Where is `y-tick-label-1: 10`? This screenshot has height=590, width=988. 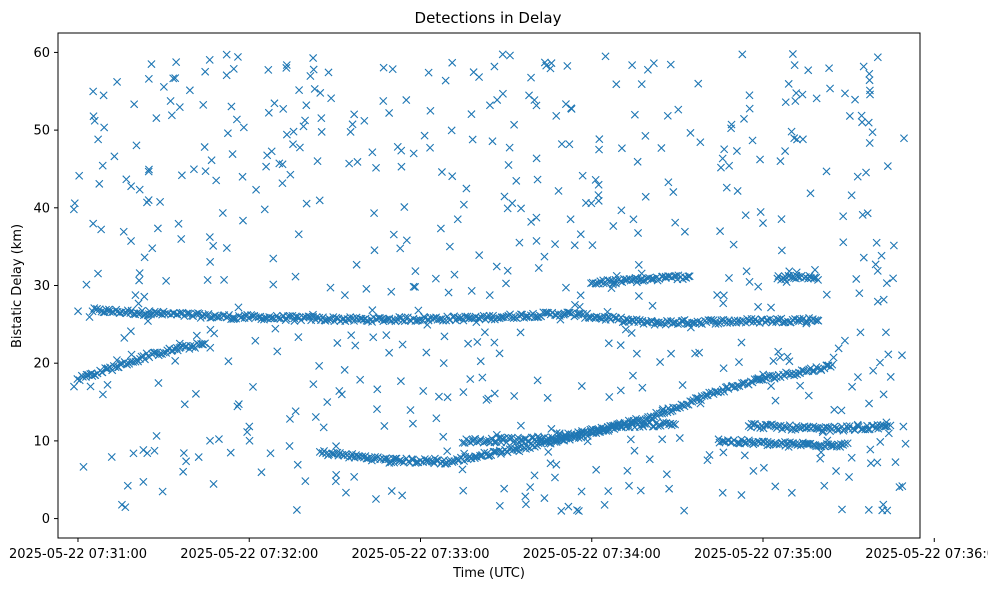 y-tick-label-1: 10 is located at coordinates (41, 441).